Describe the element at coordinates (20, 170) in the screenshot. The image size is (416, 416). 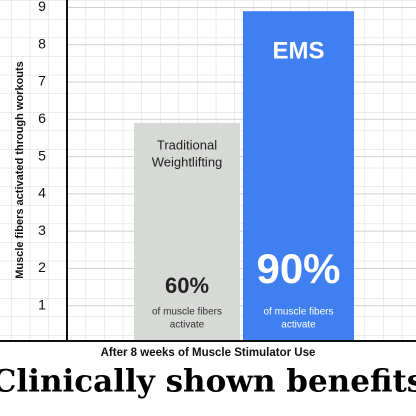
I see `y-axis-label: Muscle fibers activated through workouts` at that location.